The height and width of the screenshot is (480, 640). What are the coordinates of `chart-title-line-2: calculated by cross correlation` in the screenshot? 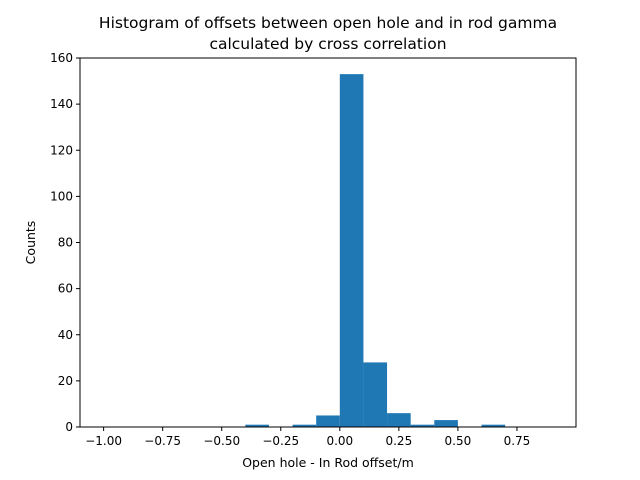 It's located at (327, 44).